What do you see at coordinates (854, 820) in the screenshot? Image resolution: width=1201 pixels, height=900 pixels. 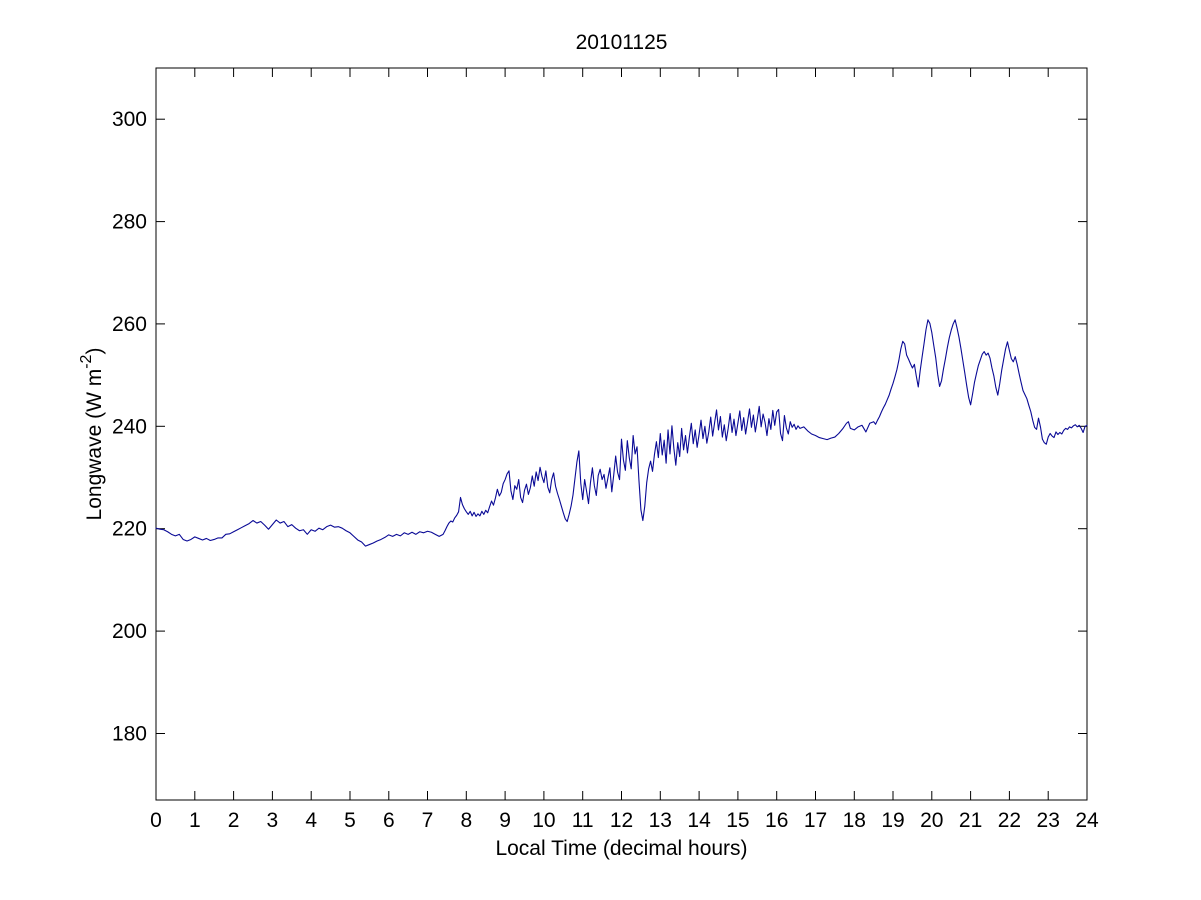 I see `x-tick-label: 18` at bounding box center [854, 820].